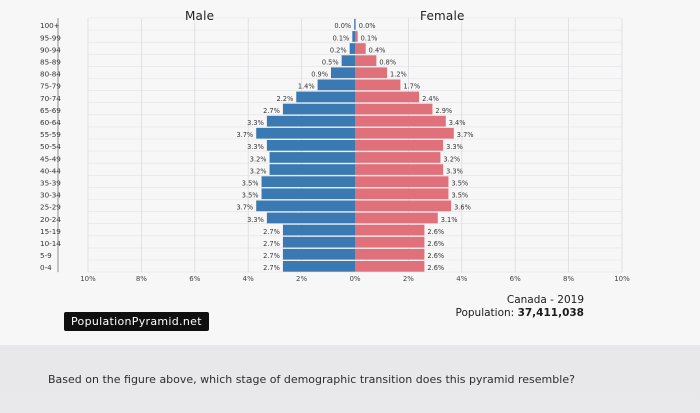  What do you see at coordinates (451, 159) in the screenshot?
I see `female-value-label: 3.2%` at bounding box center [451, 159].